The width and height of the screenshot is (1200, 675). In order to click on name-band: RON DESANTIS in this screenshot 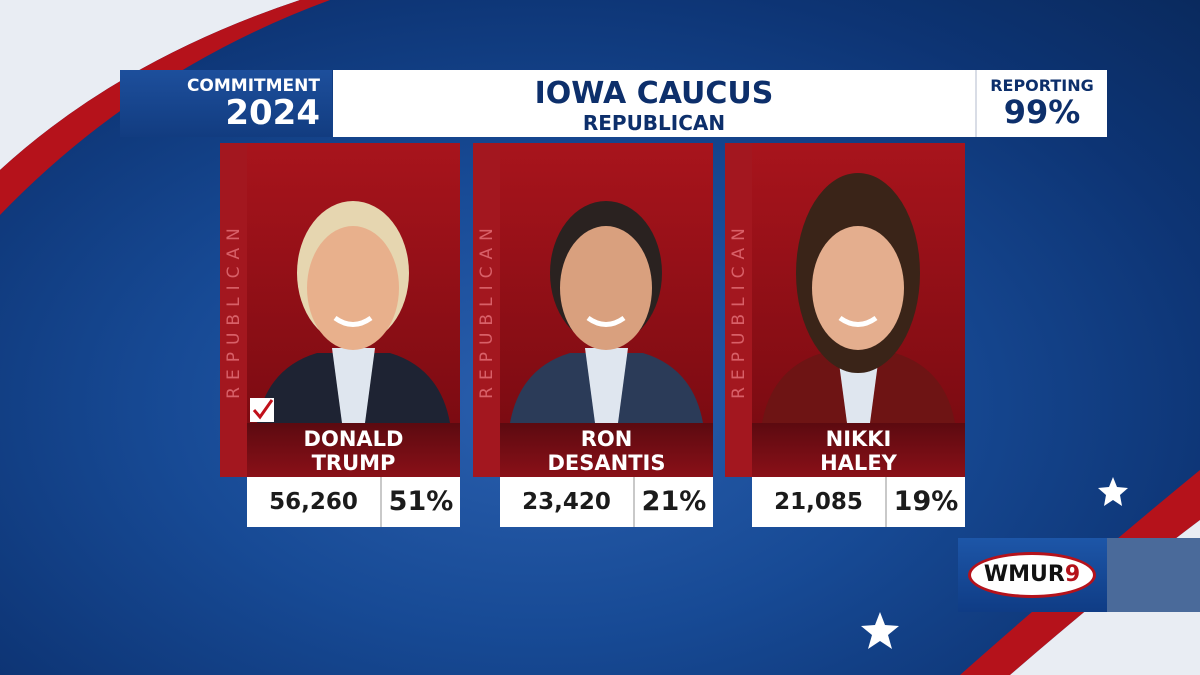, I will do `click(606, 450)`.